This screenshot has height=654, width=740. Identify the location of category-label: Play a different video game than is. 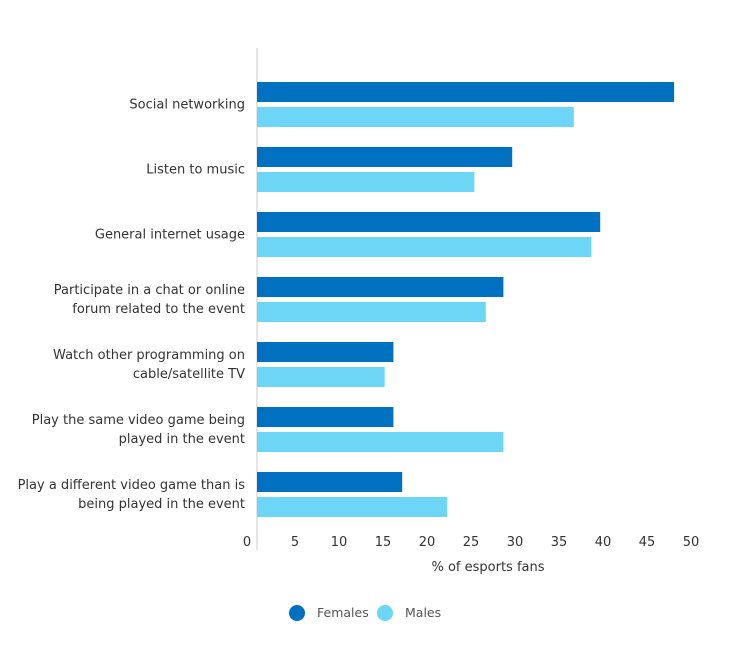
(132, 485).